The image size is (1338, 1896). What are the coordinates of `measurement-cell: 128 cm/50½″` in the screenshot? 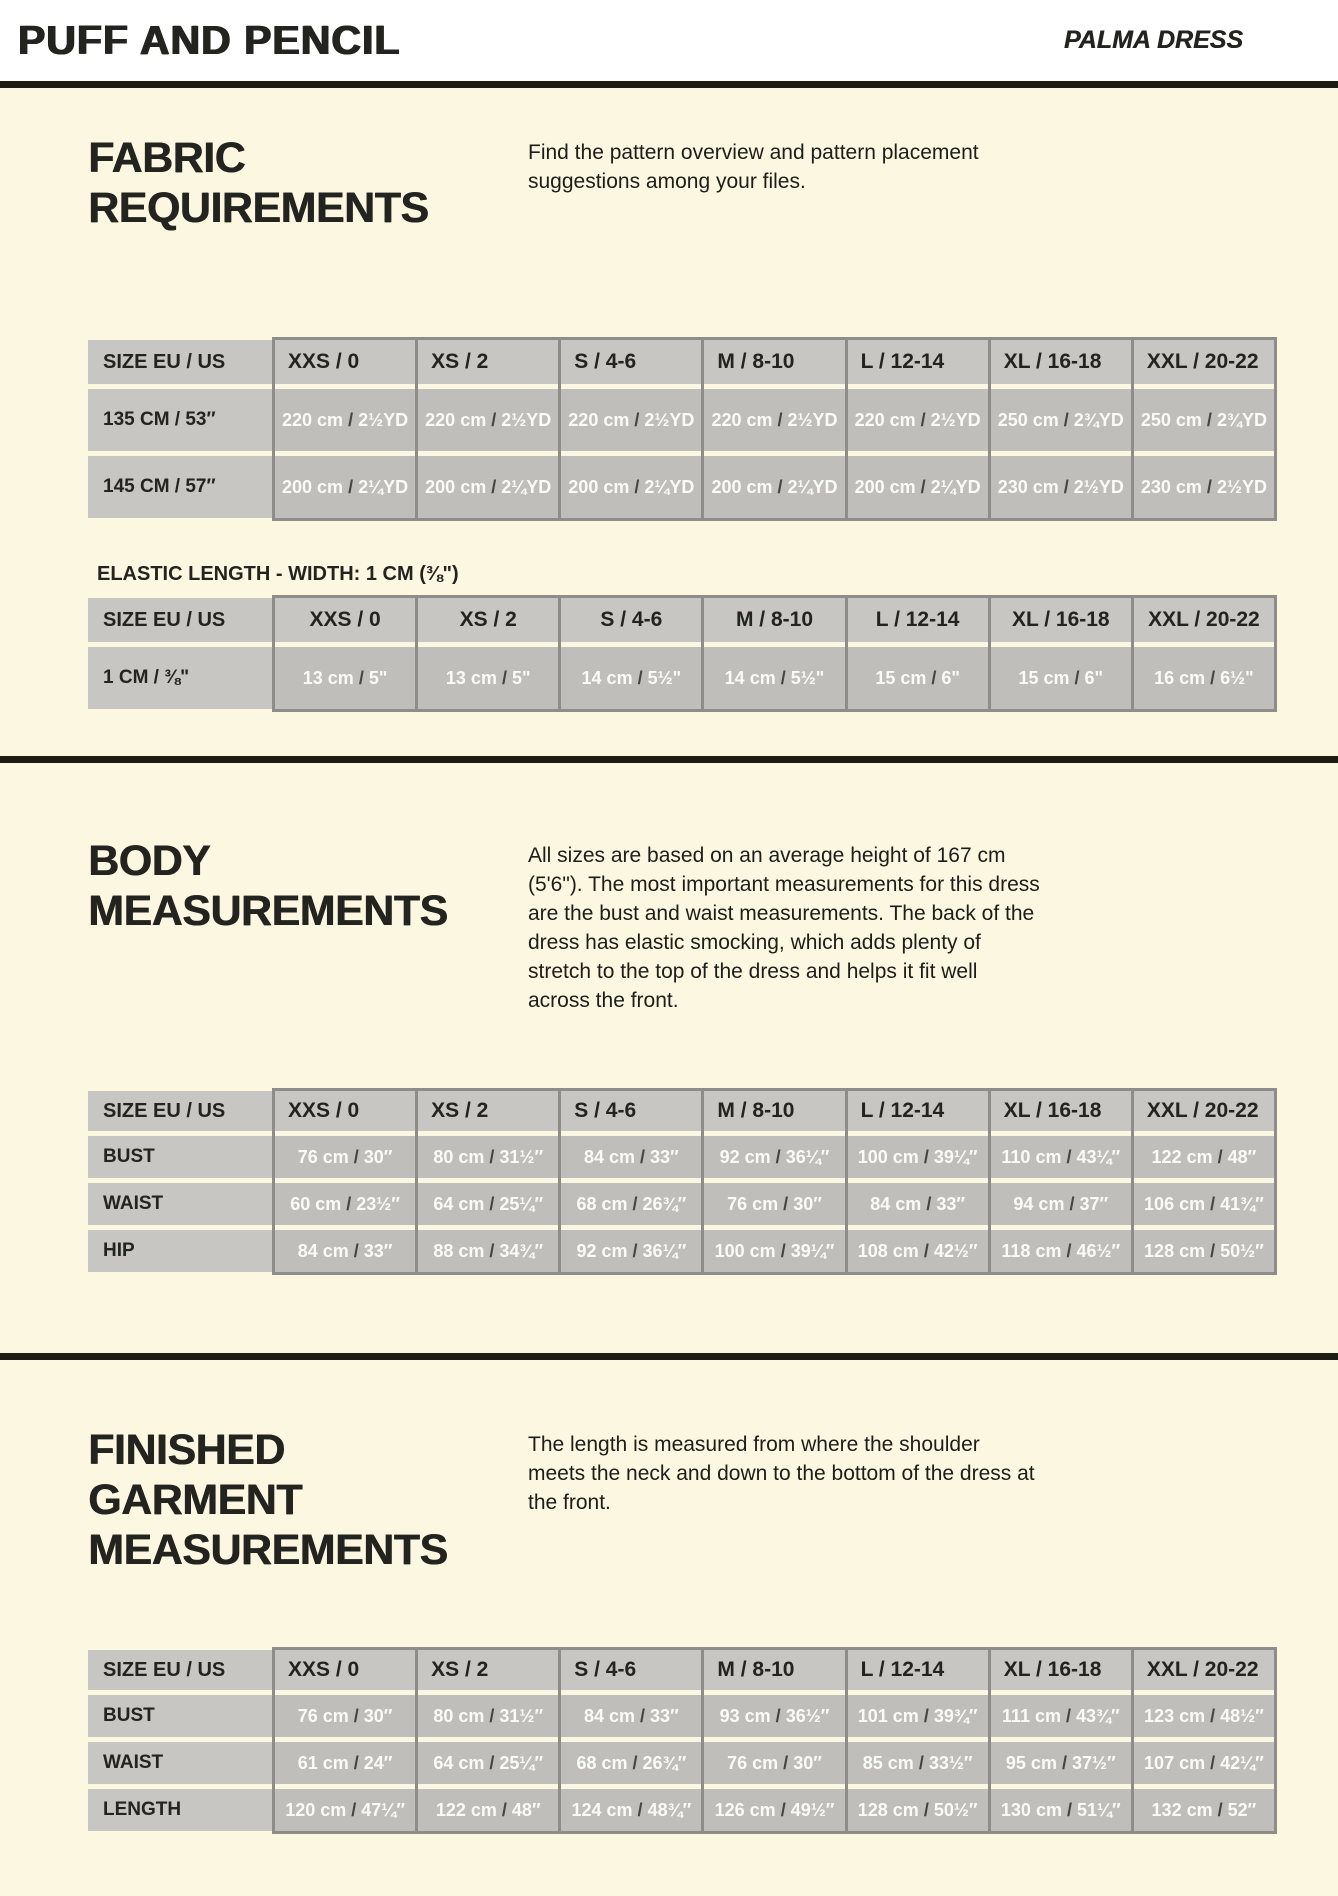 It's located at (917, 1810).